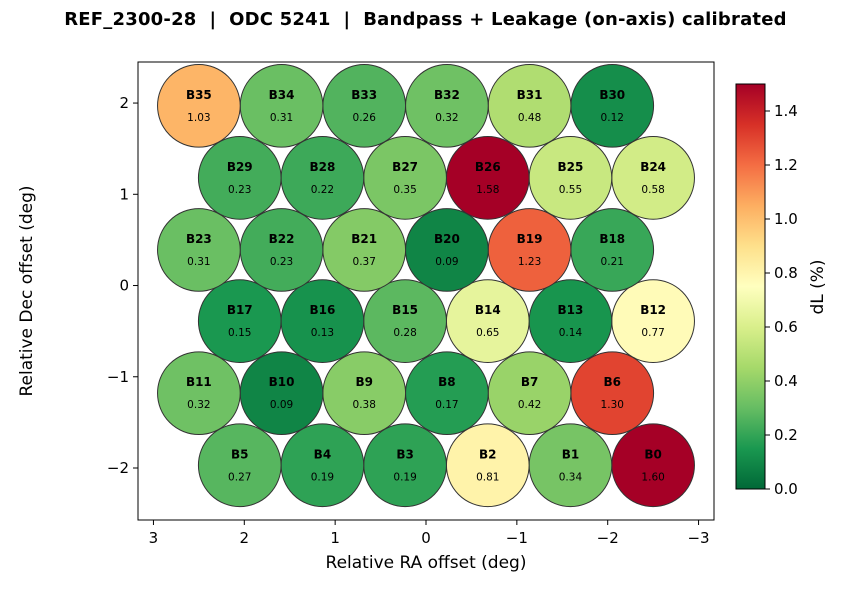 The image size is (851, 599). I want to click on beam-name-label: B35, so click(199, 95).